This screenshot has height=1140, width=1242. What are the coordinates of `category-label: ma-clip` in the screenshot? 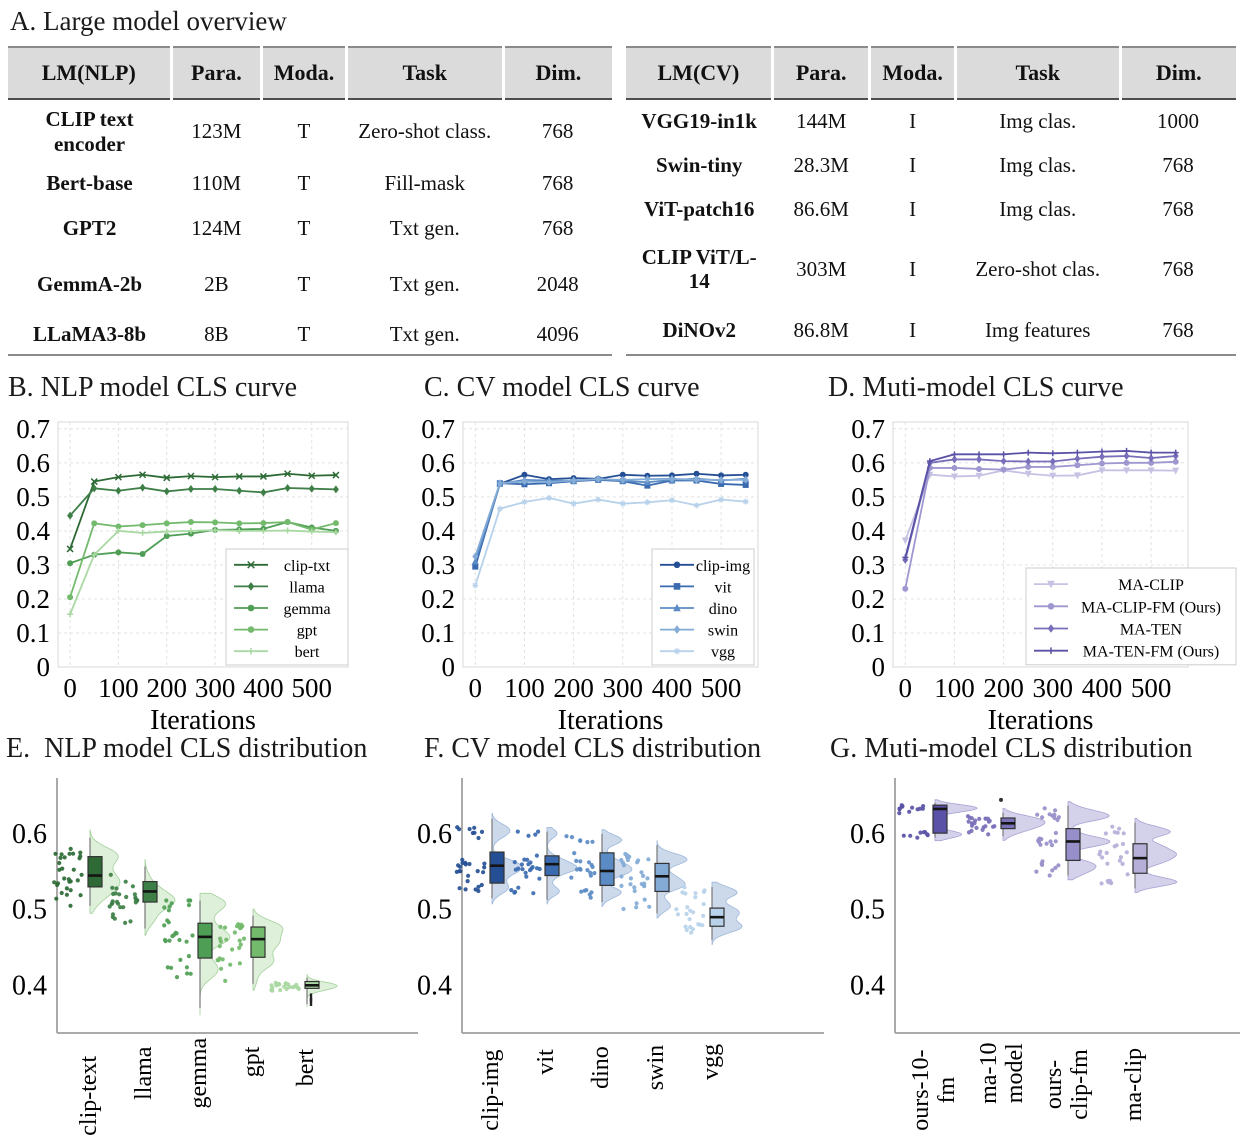 It's located at (1134, 1084).